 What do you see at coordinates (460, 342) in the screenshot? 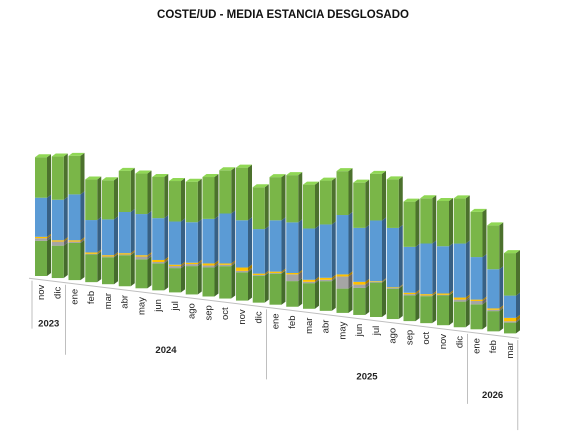
I see `tick-label-25: dic` at bounding box center [460, 342].